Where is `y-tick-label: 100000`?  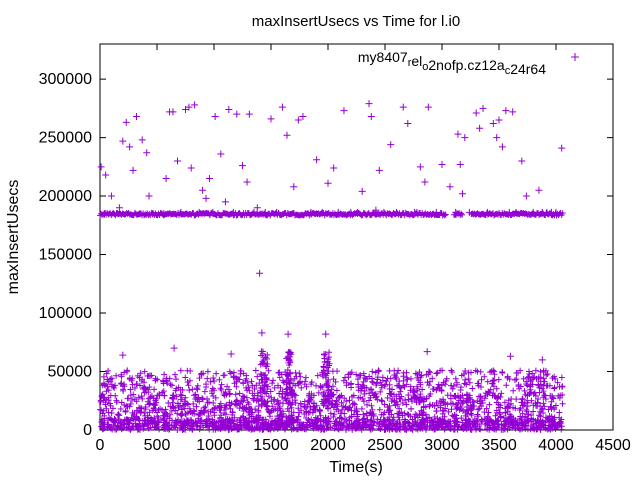
y-tick-label: 100000 is located at coordinates (65, 313).